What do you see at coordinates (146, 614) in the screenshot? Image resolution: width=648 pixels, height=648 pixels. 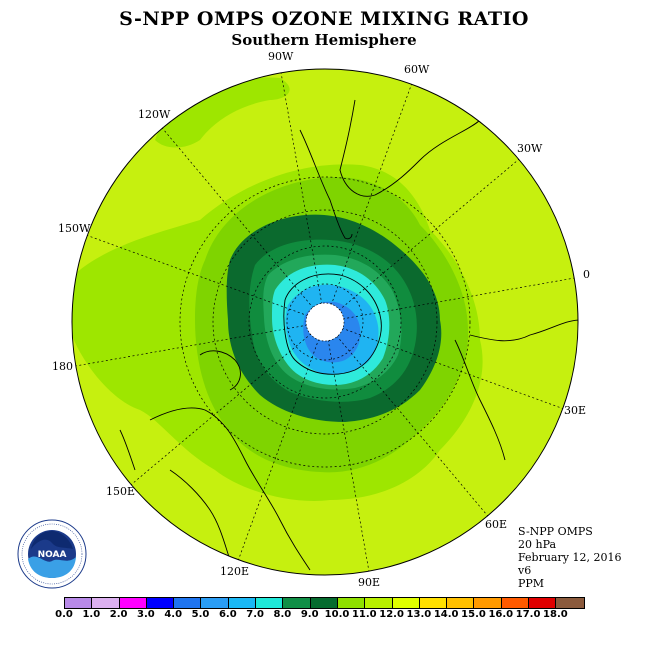 I see `colorbar-label: 3.0` at bounding box center [146, 614].